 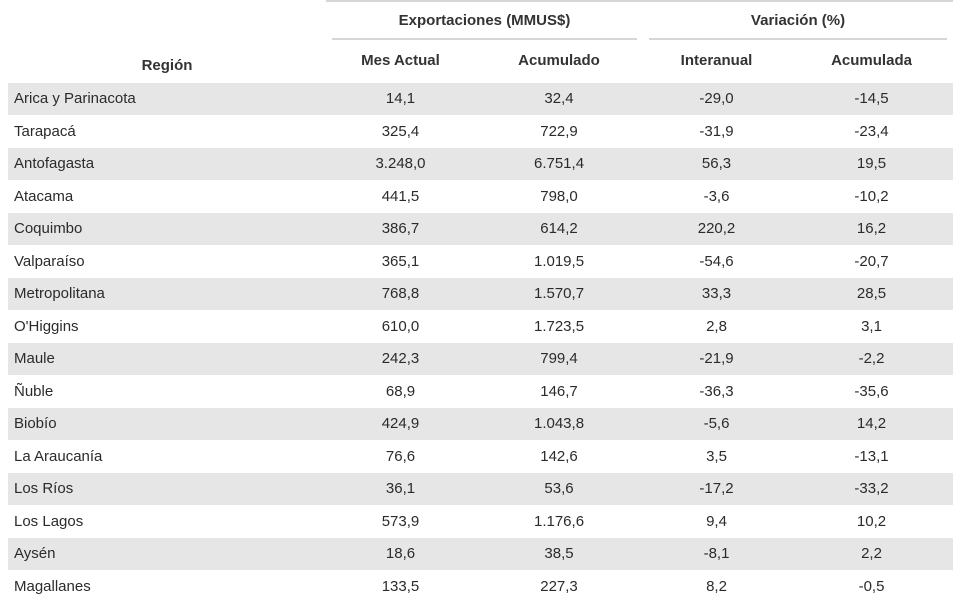 I want to click on cell-acumulado: 722,9, so click(x=559, y=131).